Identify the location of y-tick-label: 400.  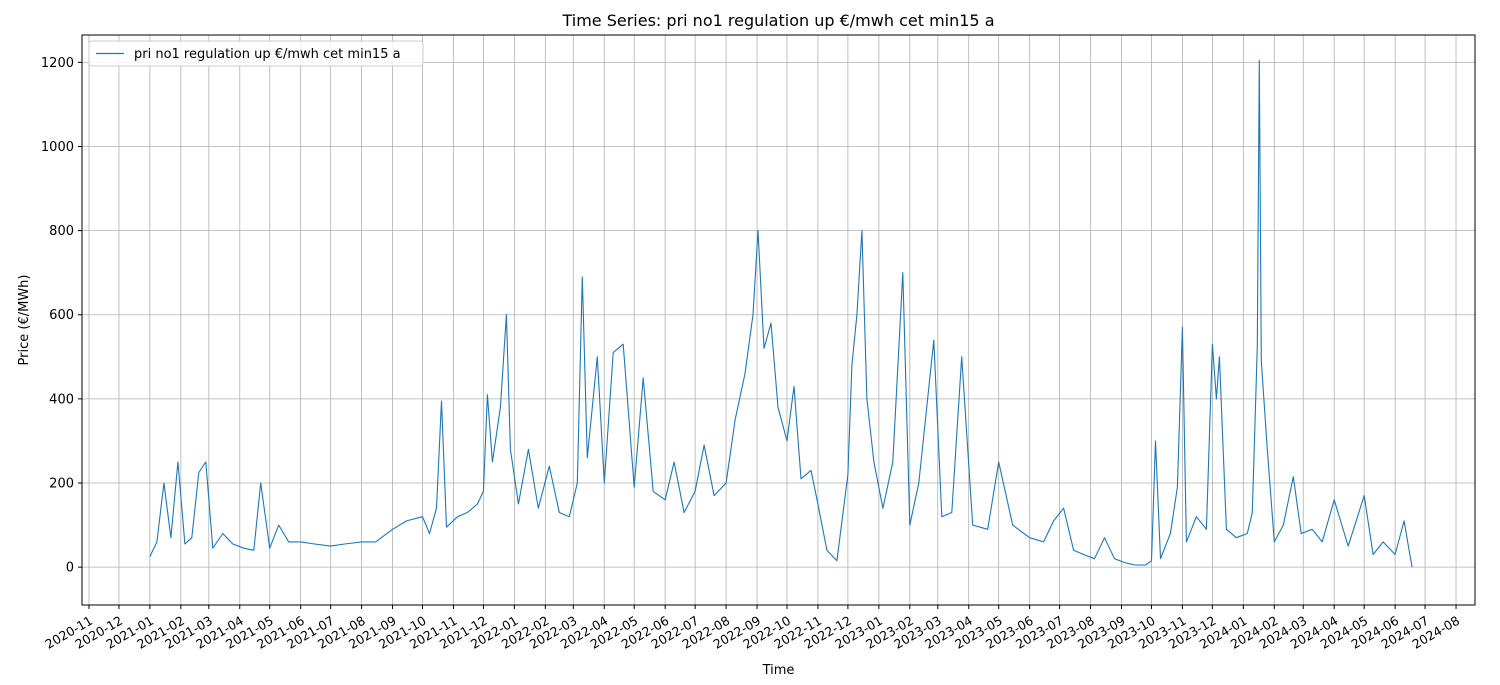
(61, 399).